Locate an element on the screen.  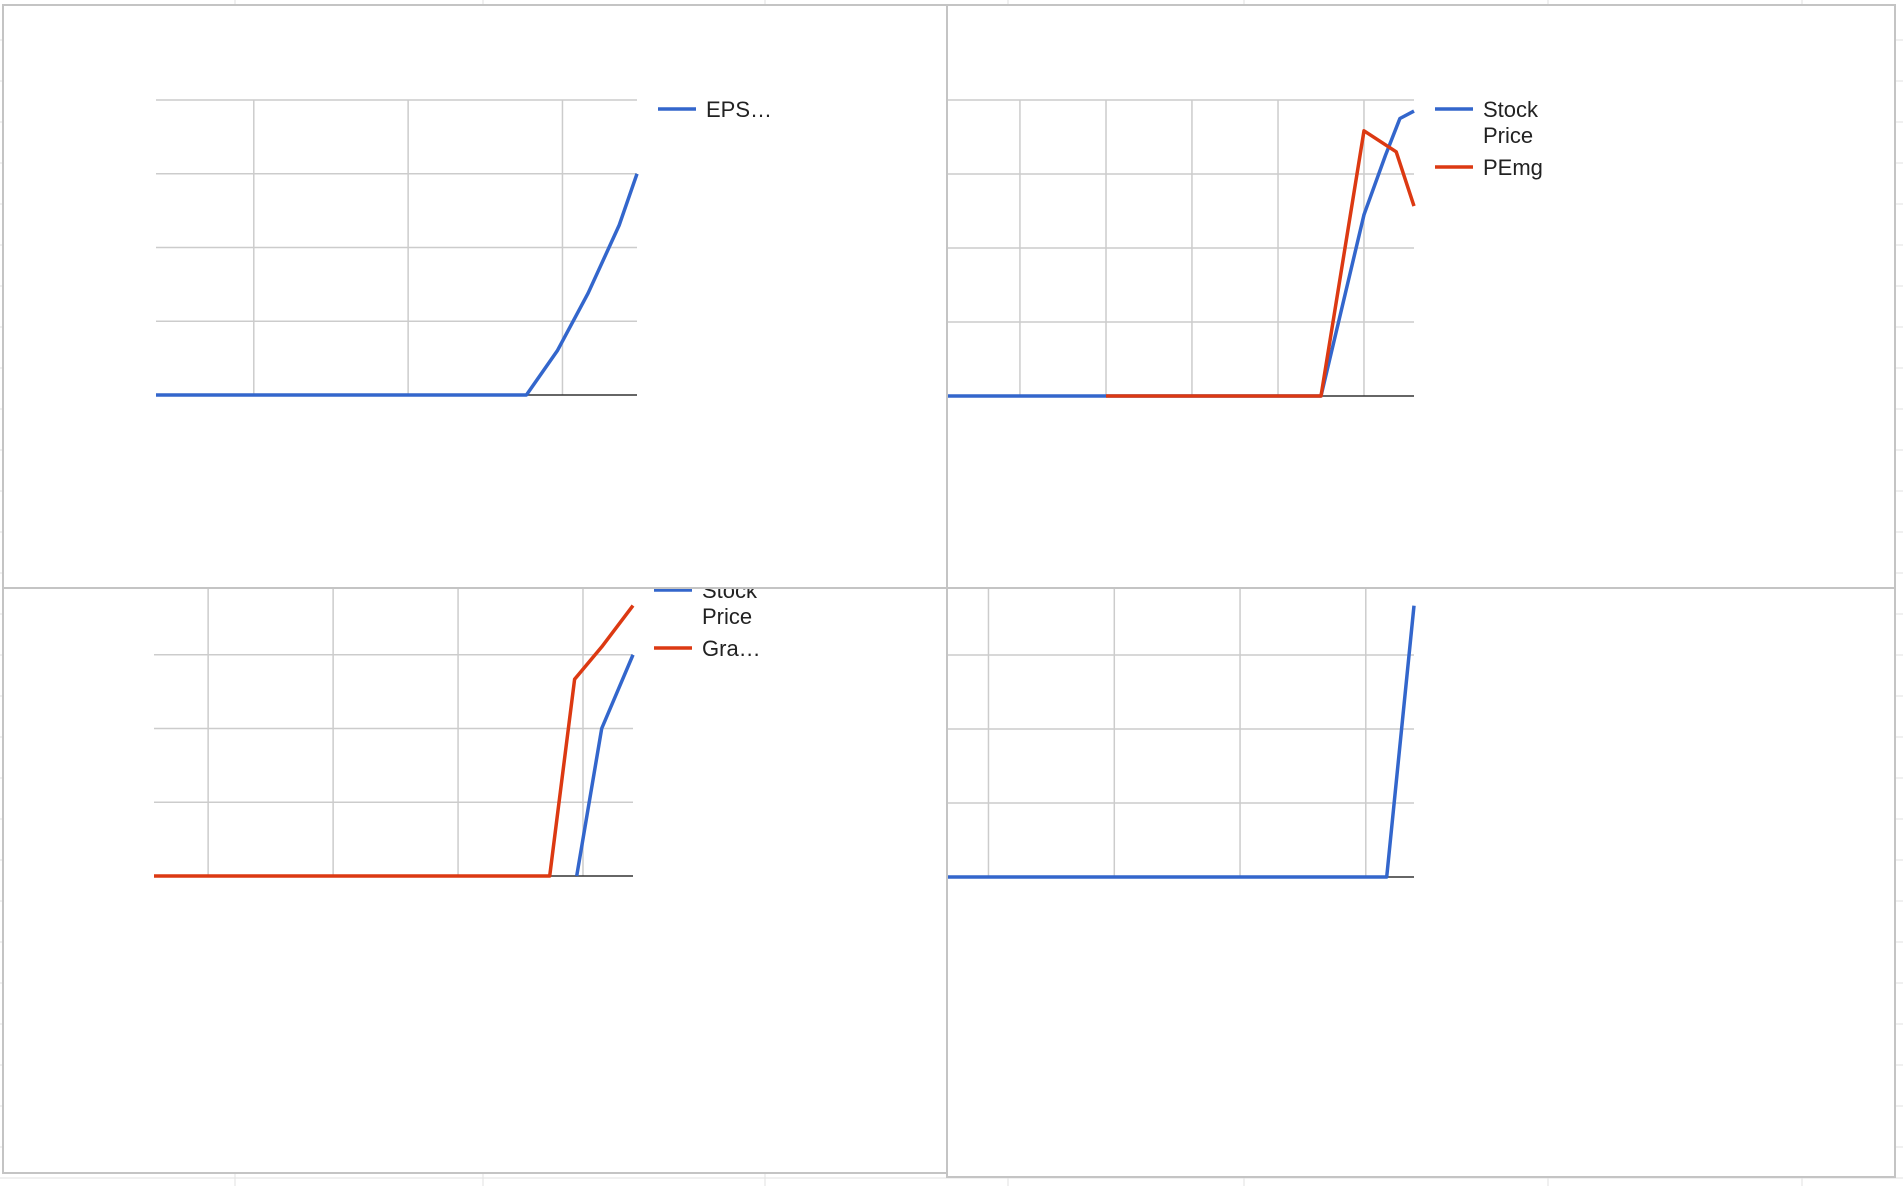
dividend-chart is located at coordinates (1182, 734).